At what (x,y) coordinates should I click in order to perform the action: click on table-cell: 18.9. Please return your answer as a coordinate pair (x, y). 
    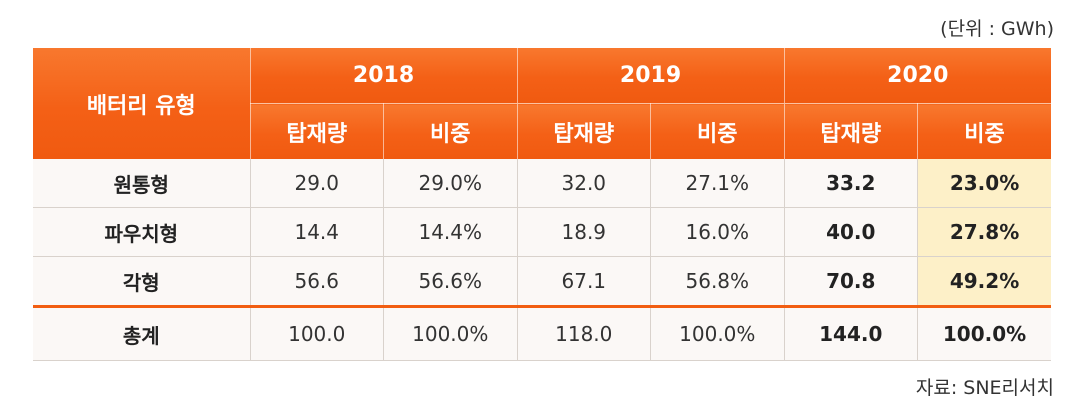
    Looking at the image, I should click on (583, 232).